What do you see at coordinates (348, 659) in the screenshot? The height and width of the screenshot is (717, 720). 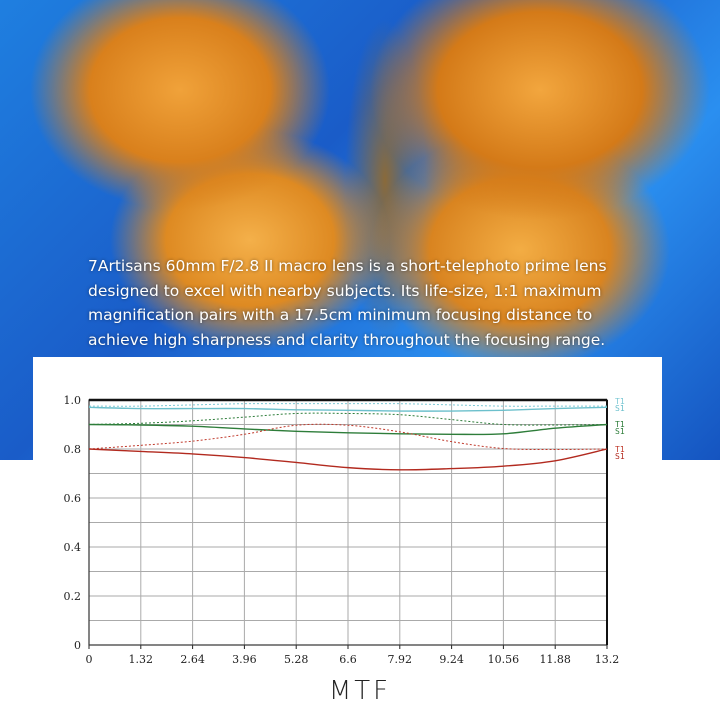 I see `x-tick-label: 6.6` at bounding box center [348, 659].